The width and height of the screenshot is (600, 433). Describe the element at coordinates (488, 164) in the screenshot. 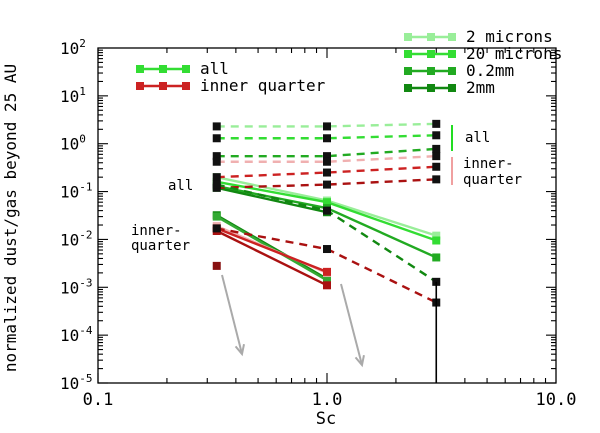

I see `annotation-inner-right-1: inner-` at that location.